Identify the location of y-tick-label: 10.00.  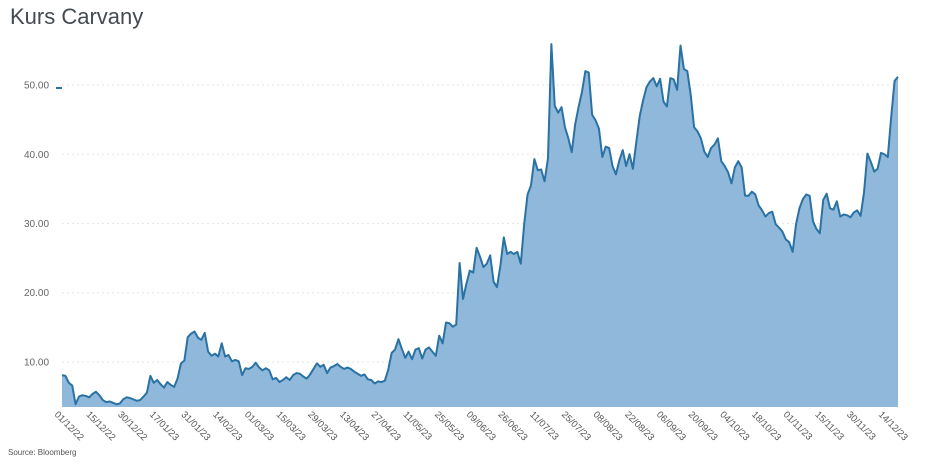
(36, 362).